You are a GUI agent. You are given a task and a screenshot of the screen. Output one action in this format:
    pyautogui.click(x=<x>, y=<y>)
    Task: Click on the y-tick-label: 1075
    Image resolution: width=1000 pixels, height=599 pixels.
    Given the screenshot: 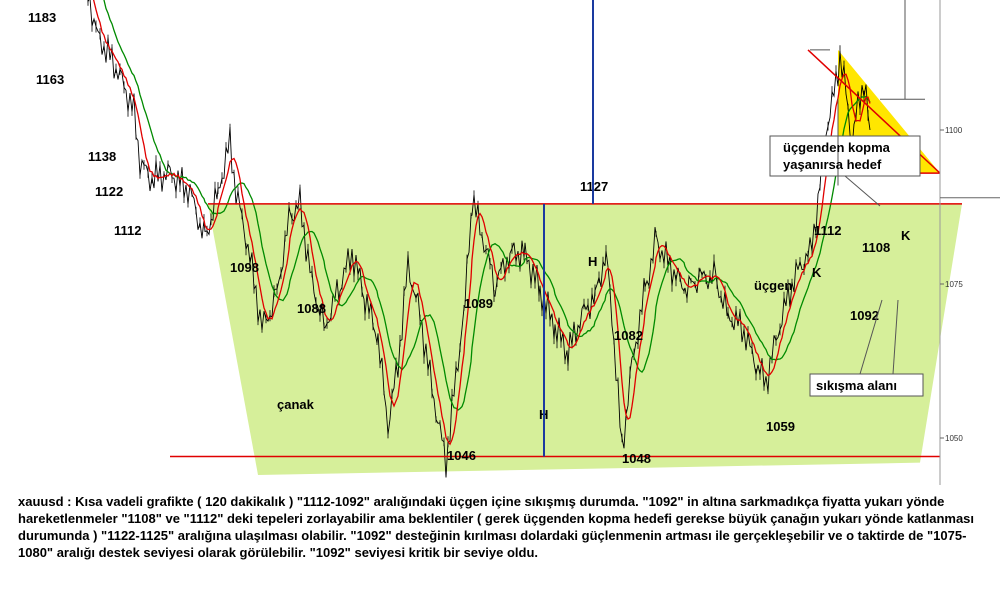 What is the action you would take?
    pyautogui.click(x=954, y=284)
    